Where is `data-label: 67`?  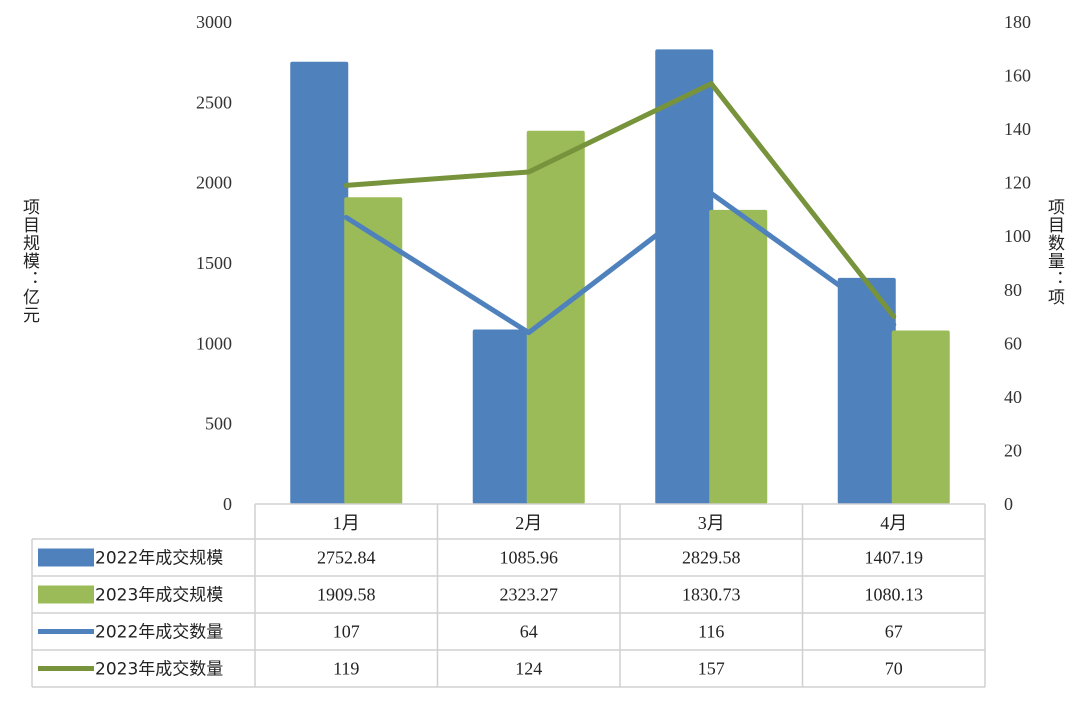 data-label: 67 is located at coordinates (894, 632).